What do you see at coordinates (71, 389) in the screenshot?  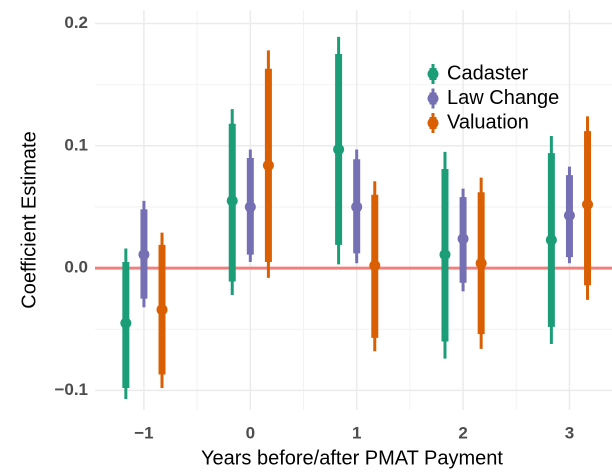 I see `y-tick-label: −0.1` at bounding box center [71, 389].